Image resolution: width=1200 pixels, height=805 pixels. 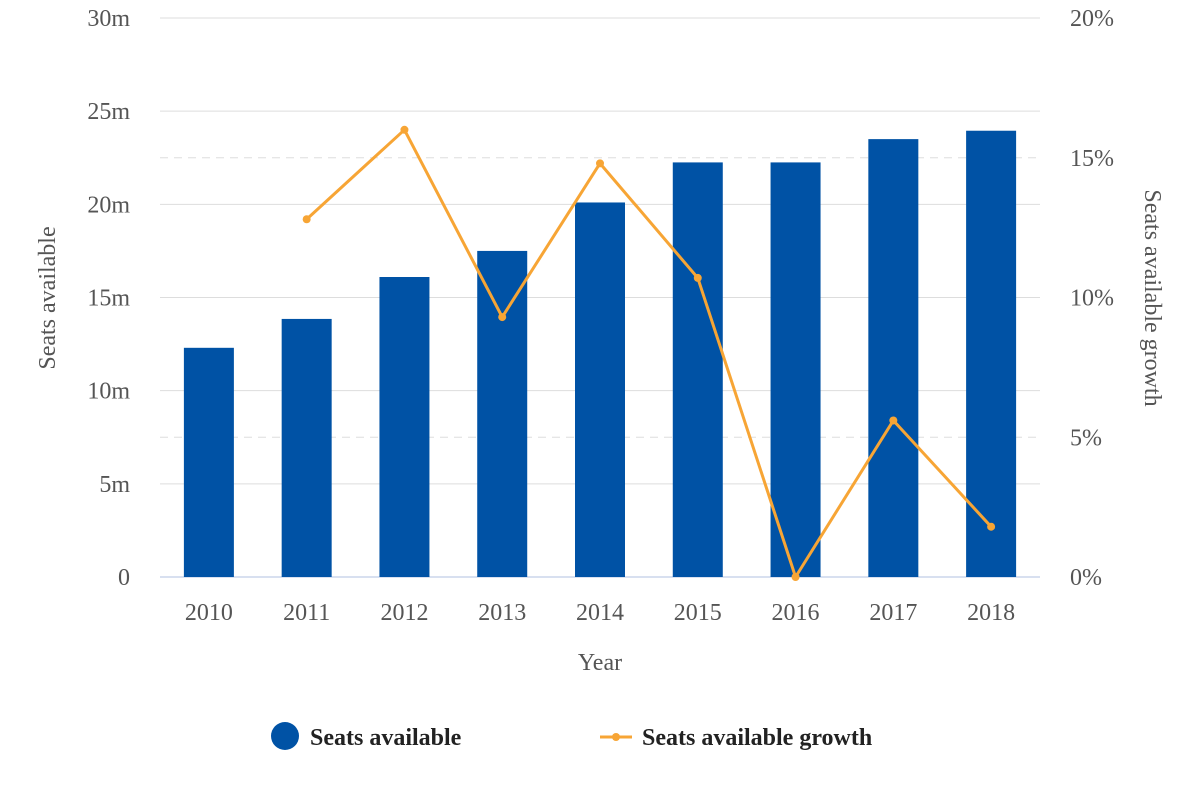 I want to click on y2-axis-title: Seats available growth, so click(x=1152, y=297).